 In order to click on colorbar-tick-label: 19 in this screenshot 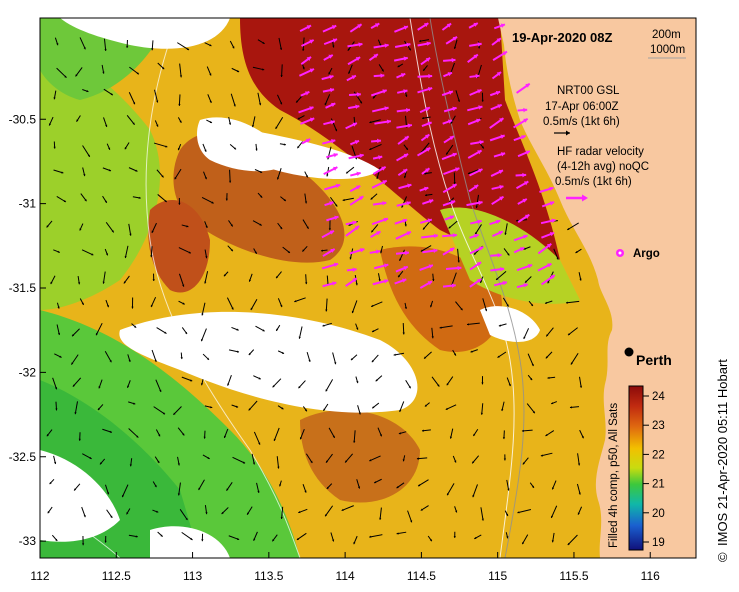, I will do `click(658, 543)`.